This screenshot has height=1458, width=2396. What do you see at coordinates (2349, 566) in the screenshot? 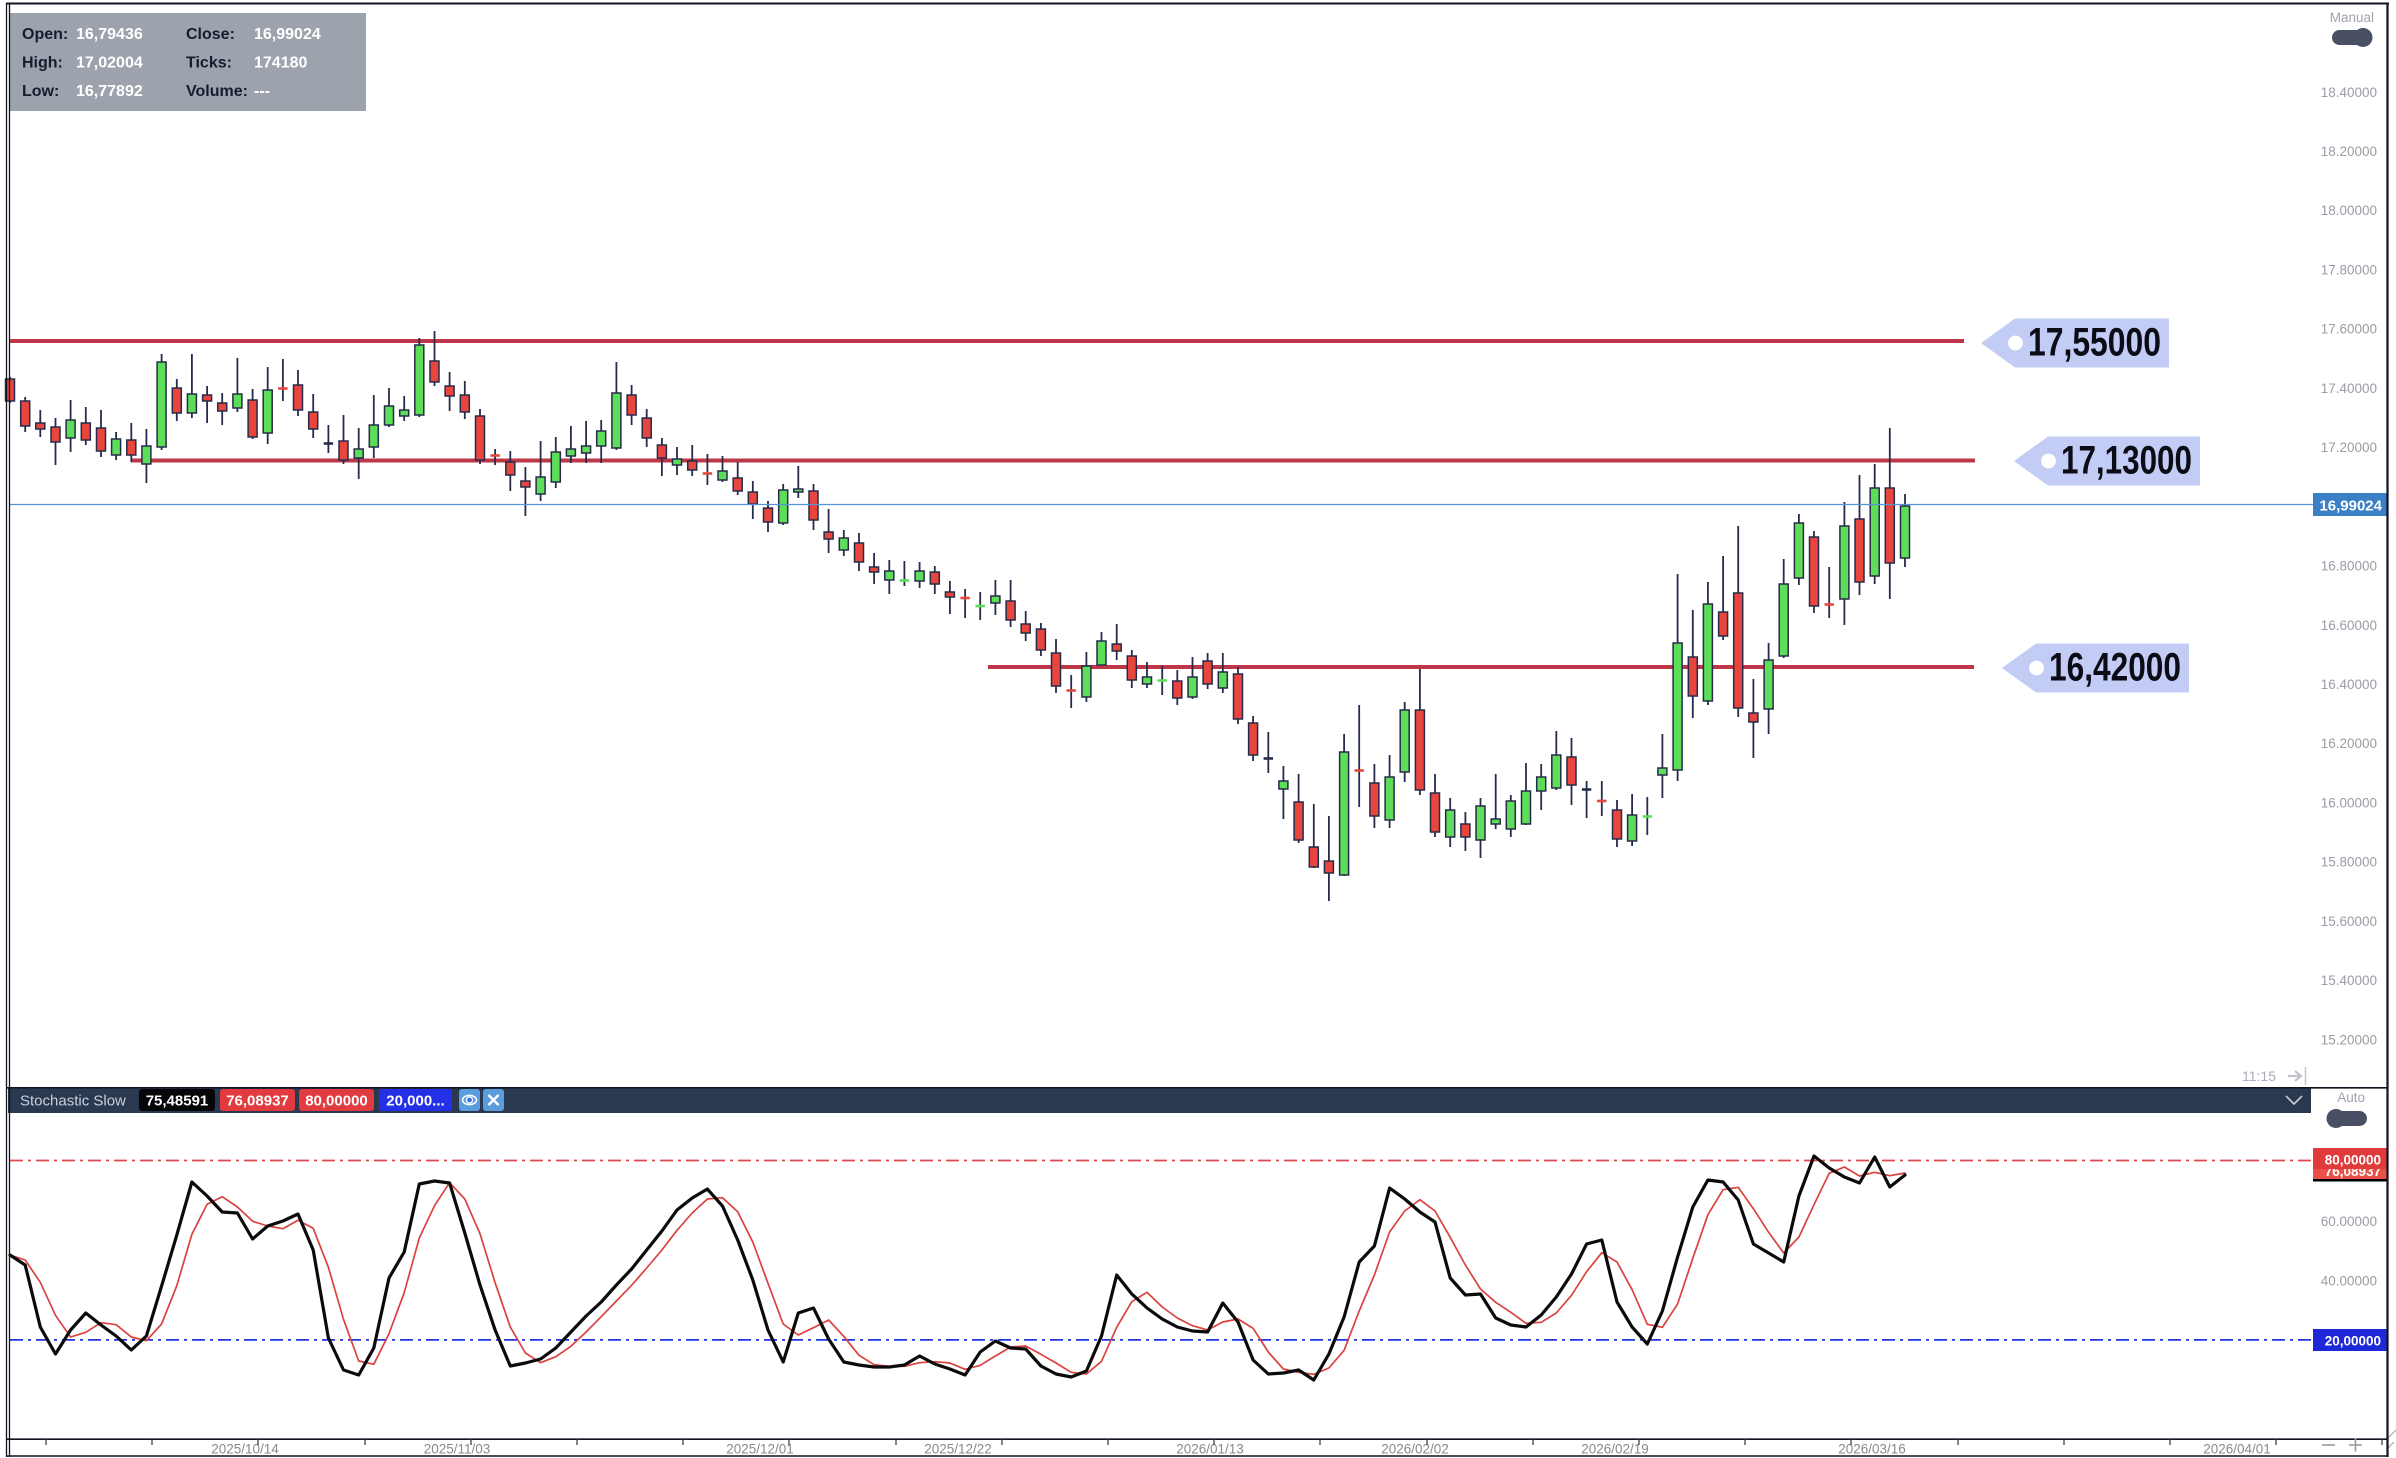
I see `svg-text: 16.80000` at bounding box center [2349, 566].